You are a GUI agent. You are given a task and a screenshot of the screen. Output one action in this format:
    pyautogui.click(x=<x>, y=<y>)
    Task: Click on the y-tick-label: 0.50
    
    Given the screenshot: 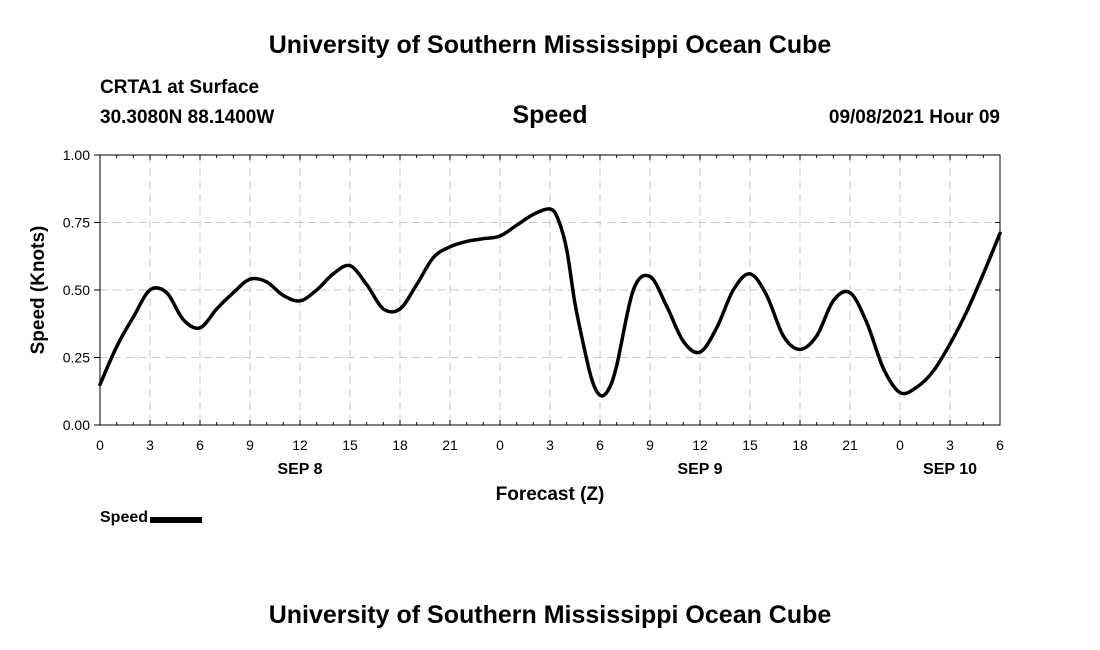 What is the action you would take?
    pyautogui.click(x=76, y=290)
    